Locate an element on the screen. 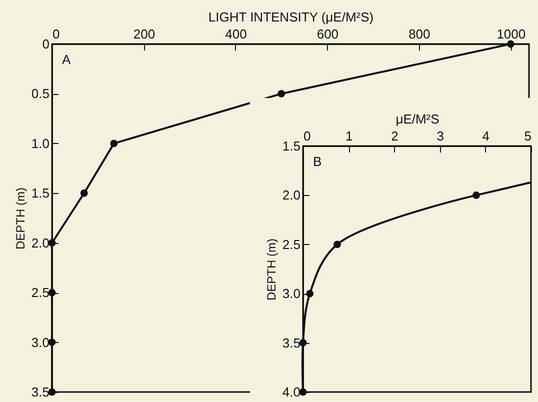 Image resolution: width=538 pixels, height=402 pixels. x-axis-title: LIGHT INTENSITY (μE/M²S) is located at coordinates (291, 17).